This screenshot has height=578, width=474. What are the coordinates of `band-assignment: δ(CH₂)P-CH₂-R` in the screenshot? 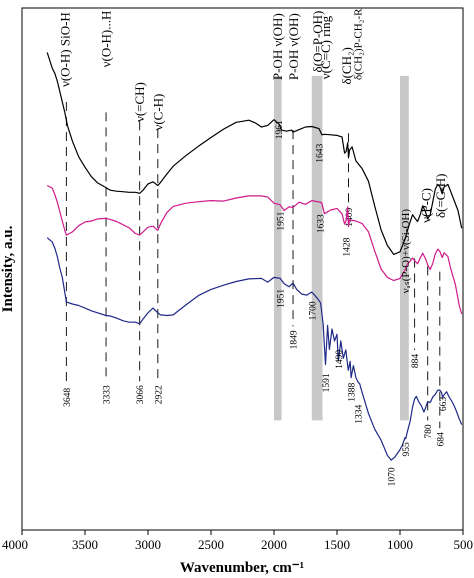 It's located at (358, 44).